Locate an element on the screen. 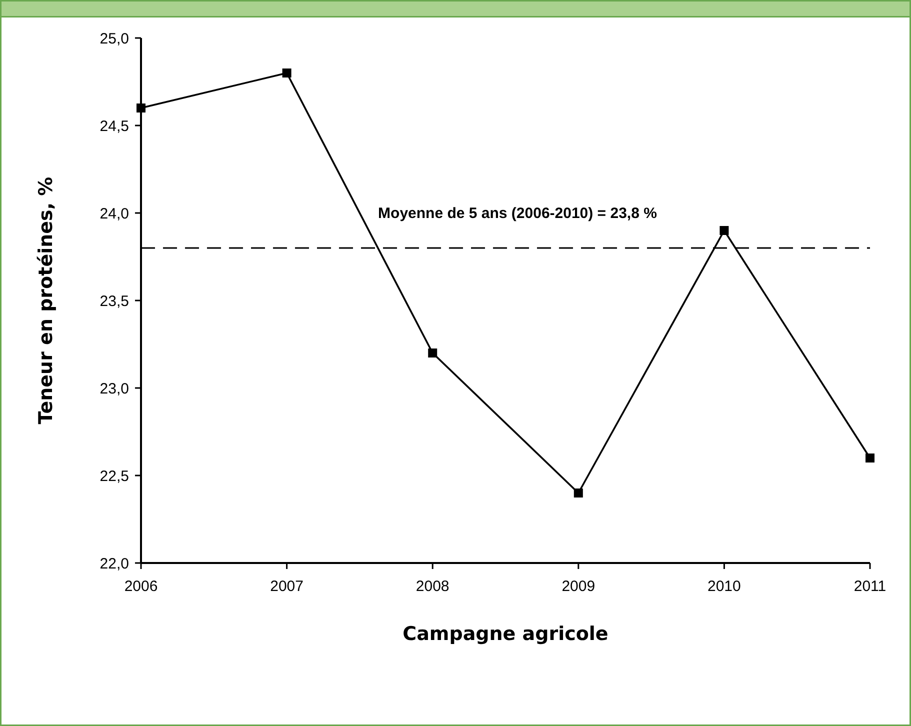  y-tick-label: 24,0 is located at coordinates (114, 213).